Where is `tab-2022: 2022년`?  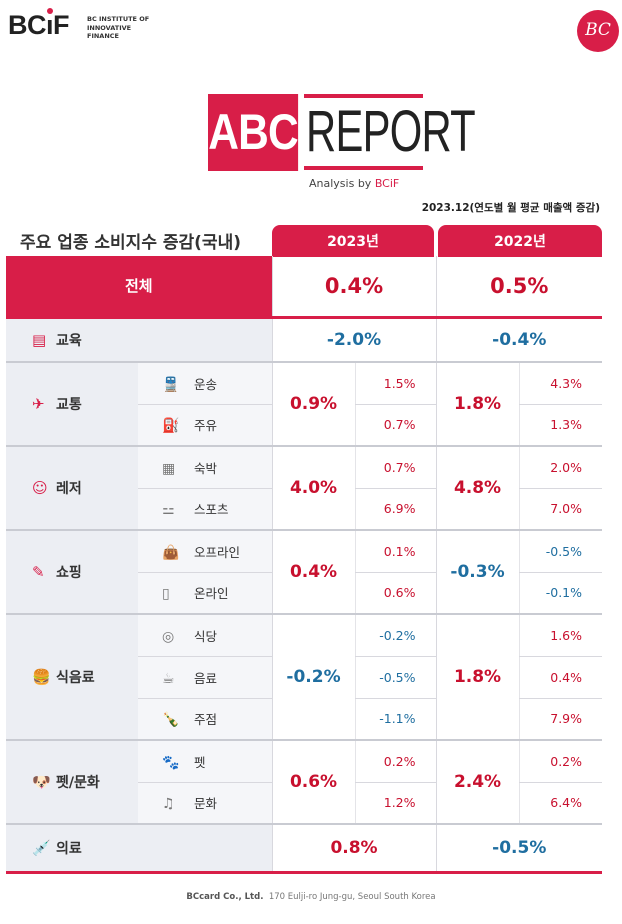
tab-2022: 2022년 is located at coordinates (520, 241).